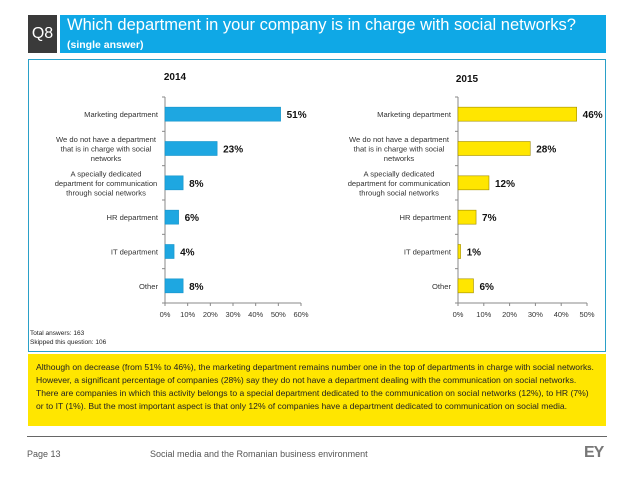  I want to click on chart-2014-x-tick-label: 20%, so click(210, 314).